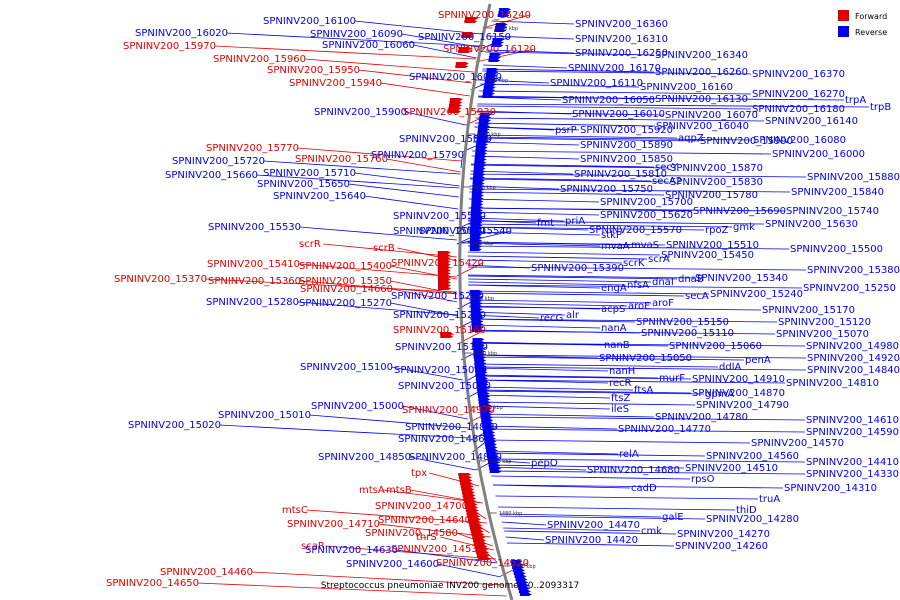 The width and height of the screenshot is (900, 600). What do you see at coordinates (482, 244) in the screenshot?
I see `scale-tick-label: 1580 kbp` at bounding box center [482, 244].